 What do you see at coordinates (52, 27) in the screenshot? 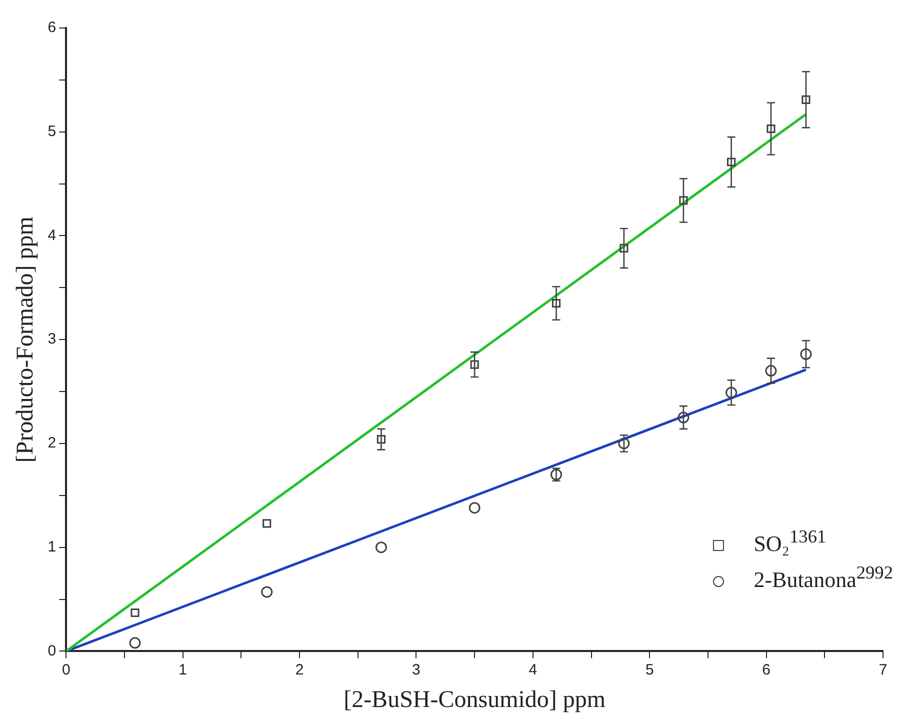
I see `y-tick-label: 6` at bounding box center [52, 27].